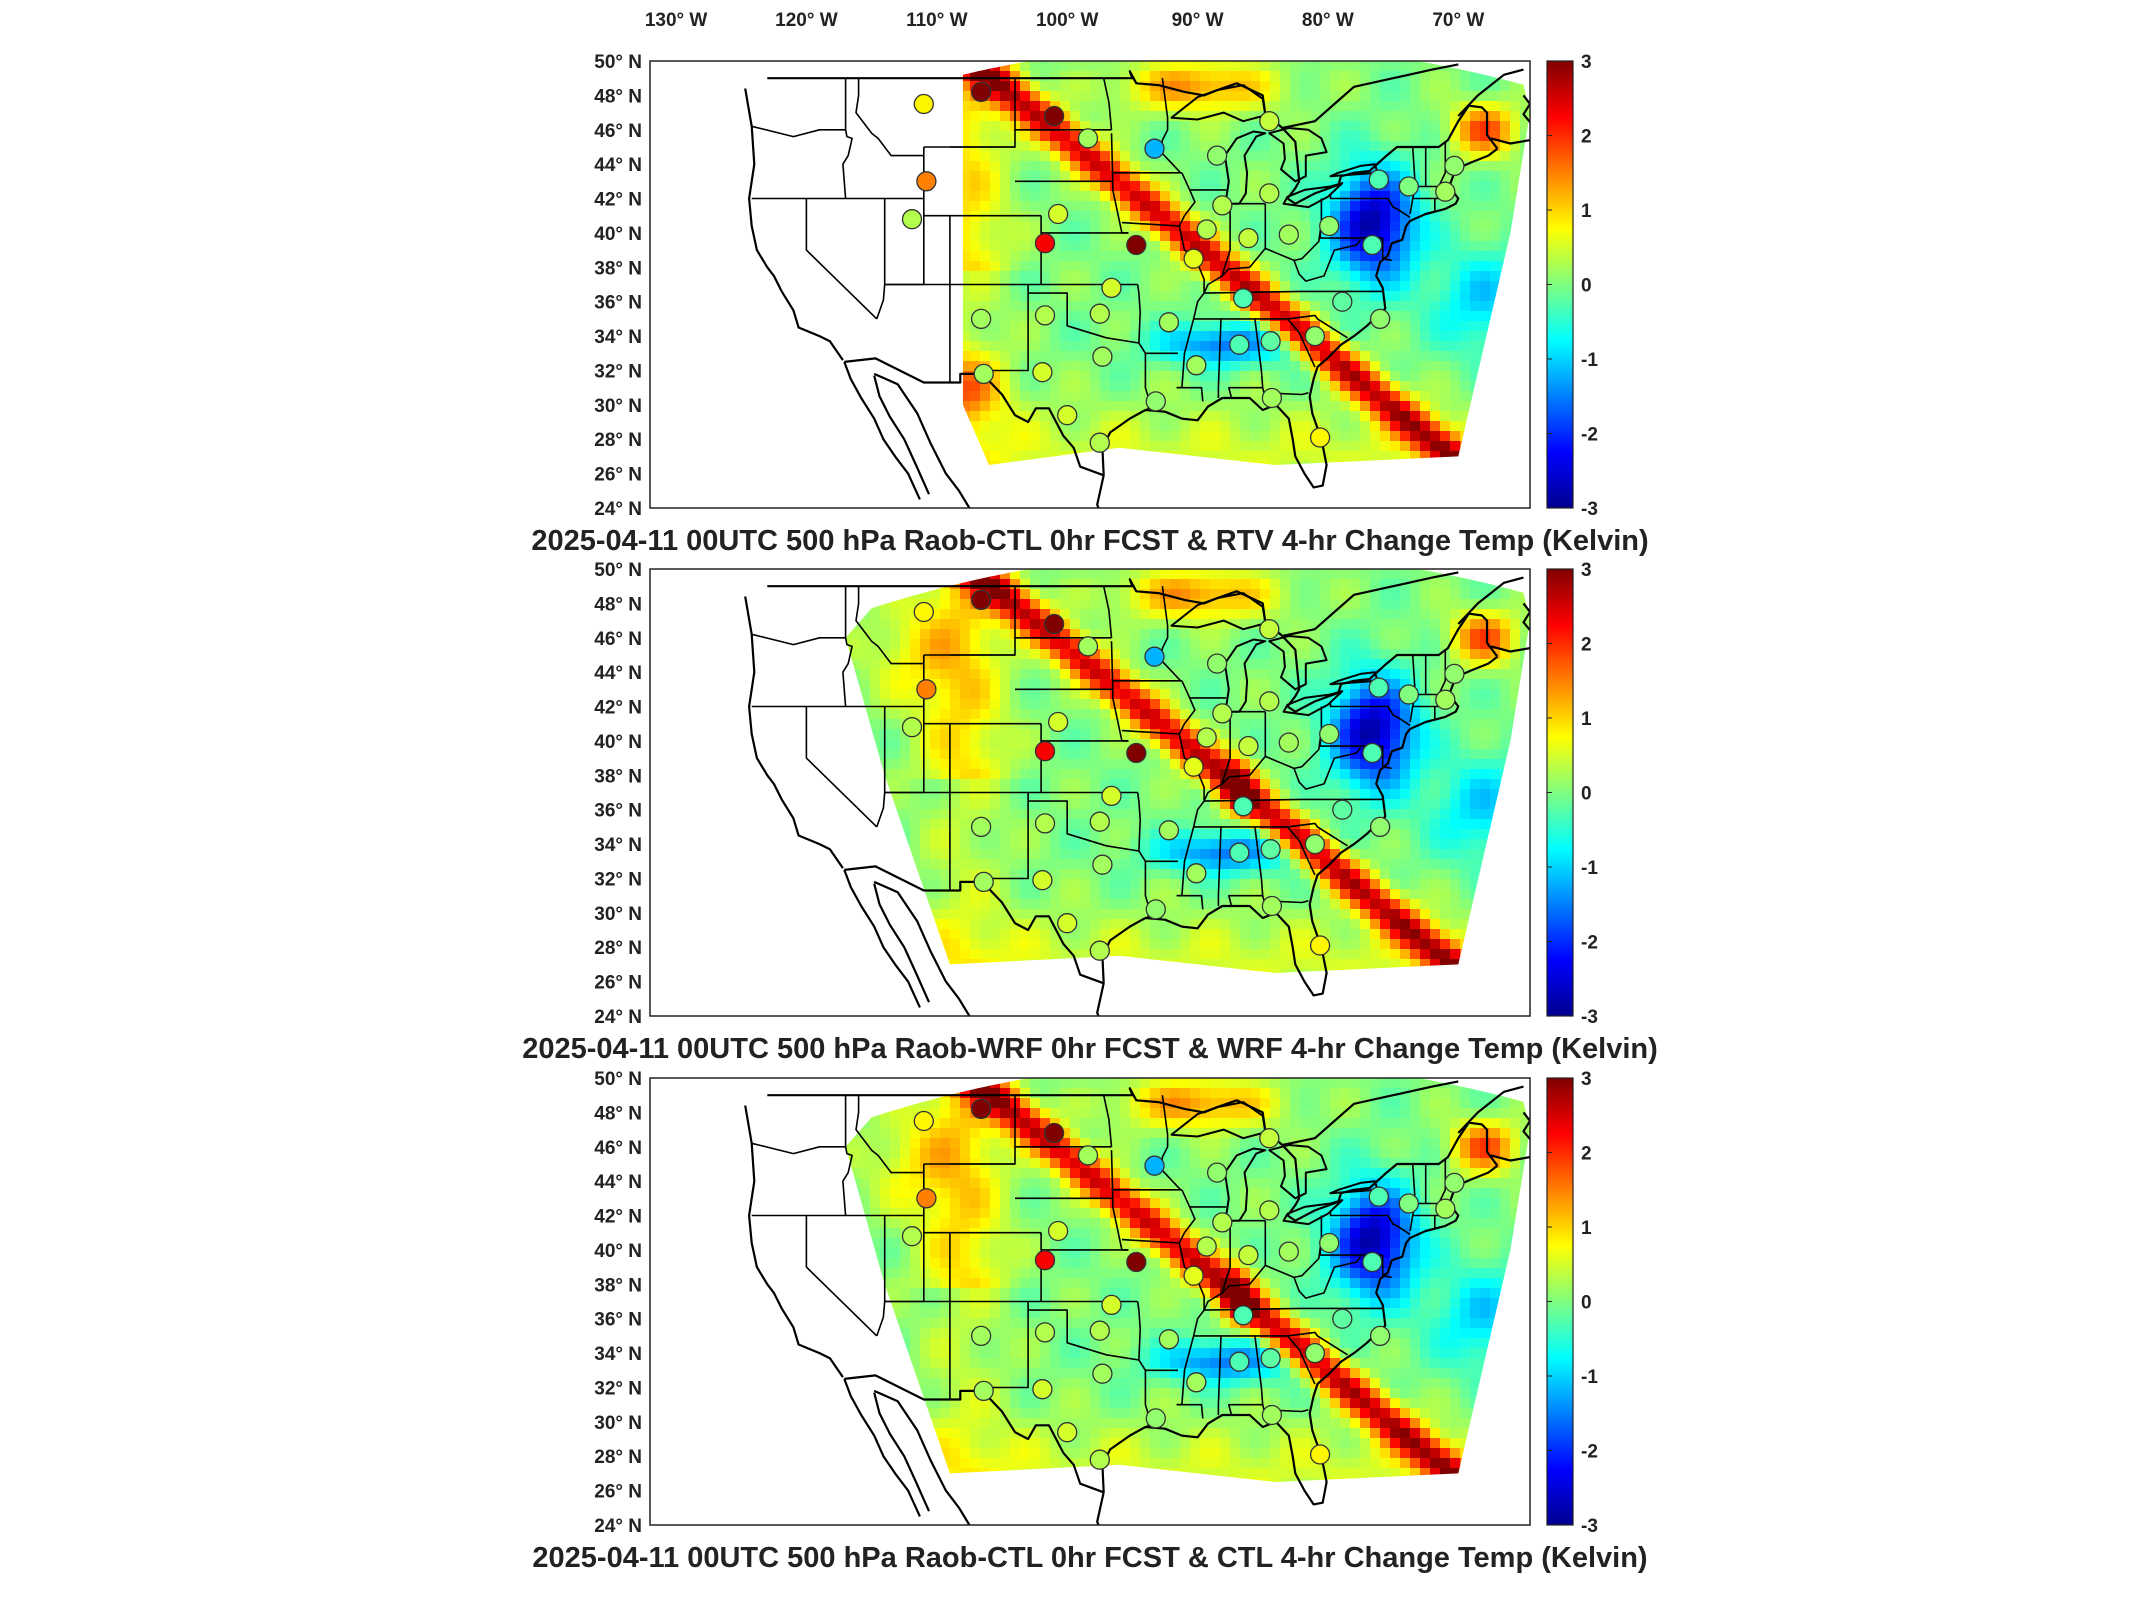 Image resolution: width=2133 pixels, height=1600 pixels. Describe the element at coordinates (806, 20) in the screenshot. I see `lon-tick-label: 120° W` at that location.